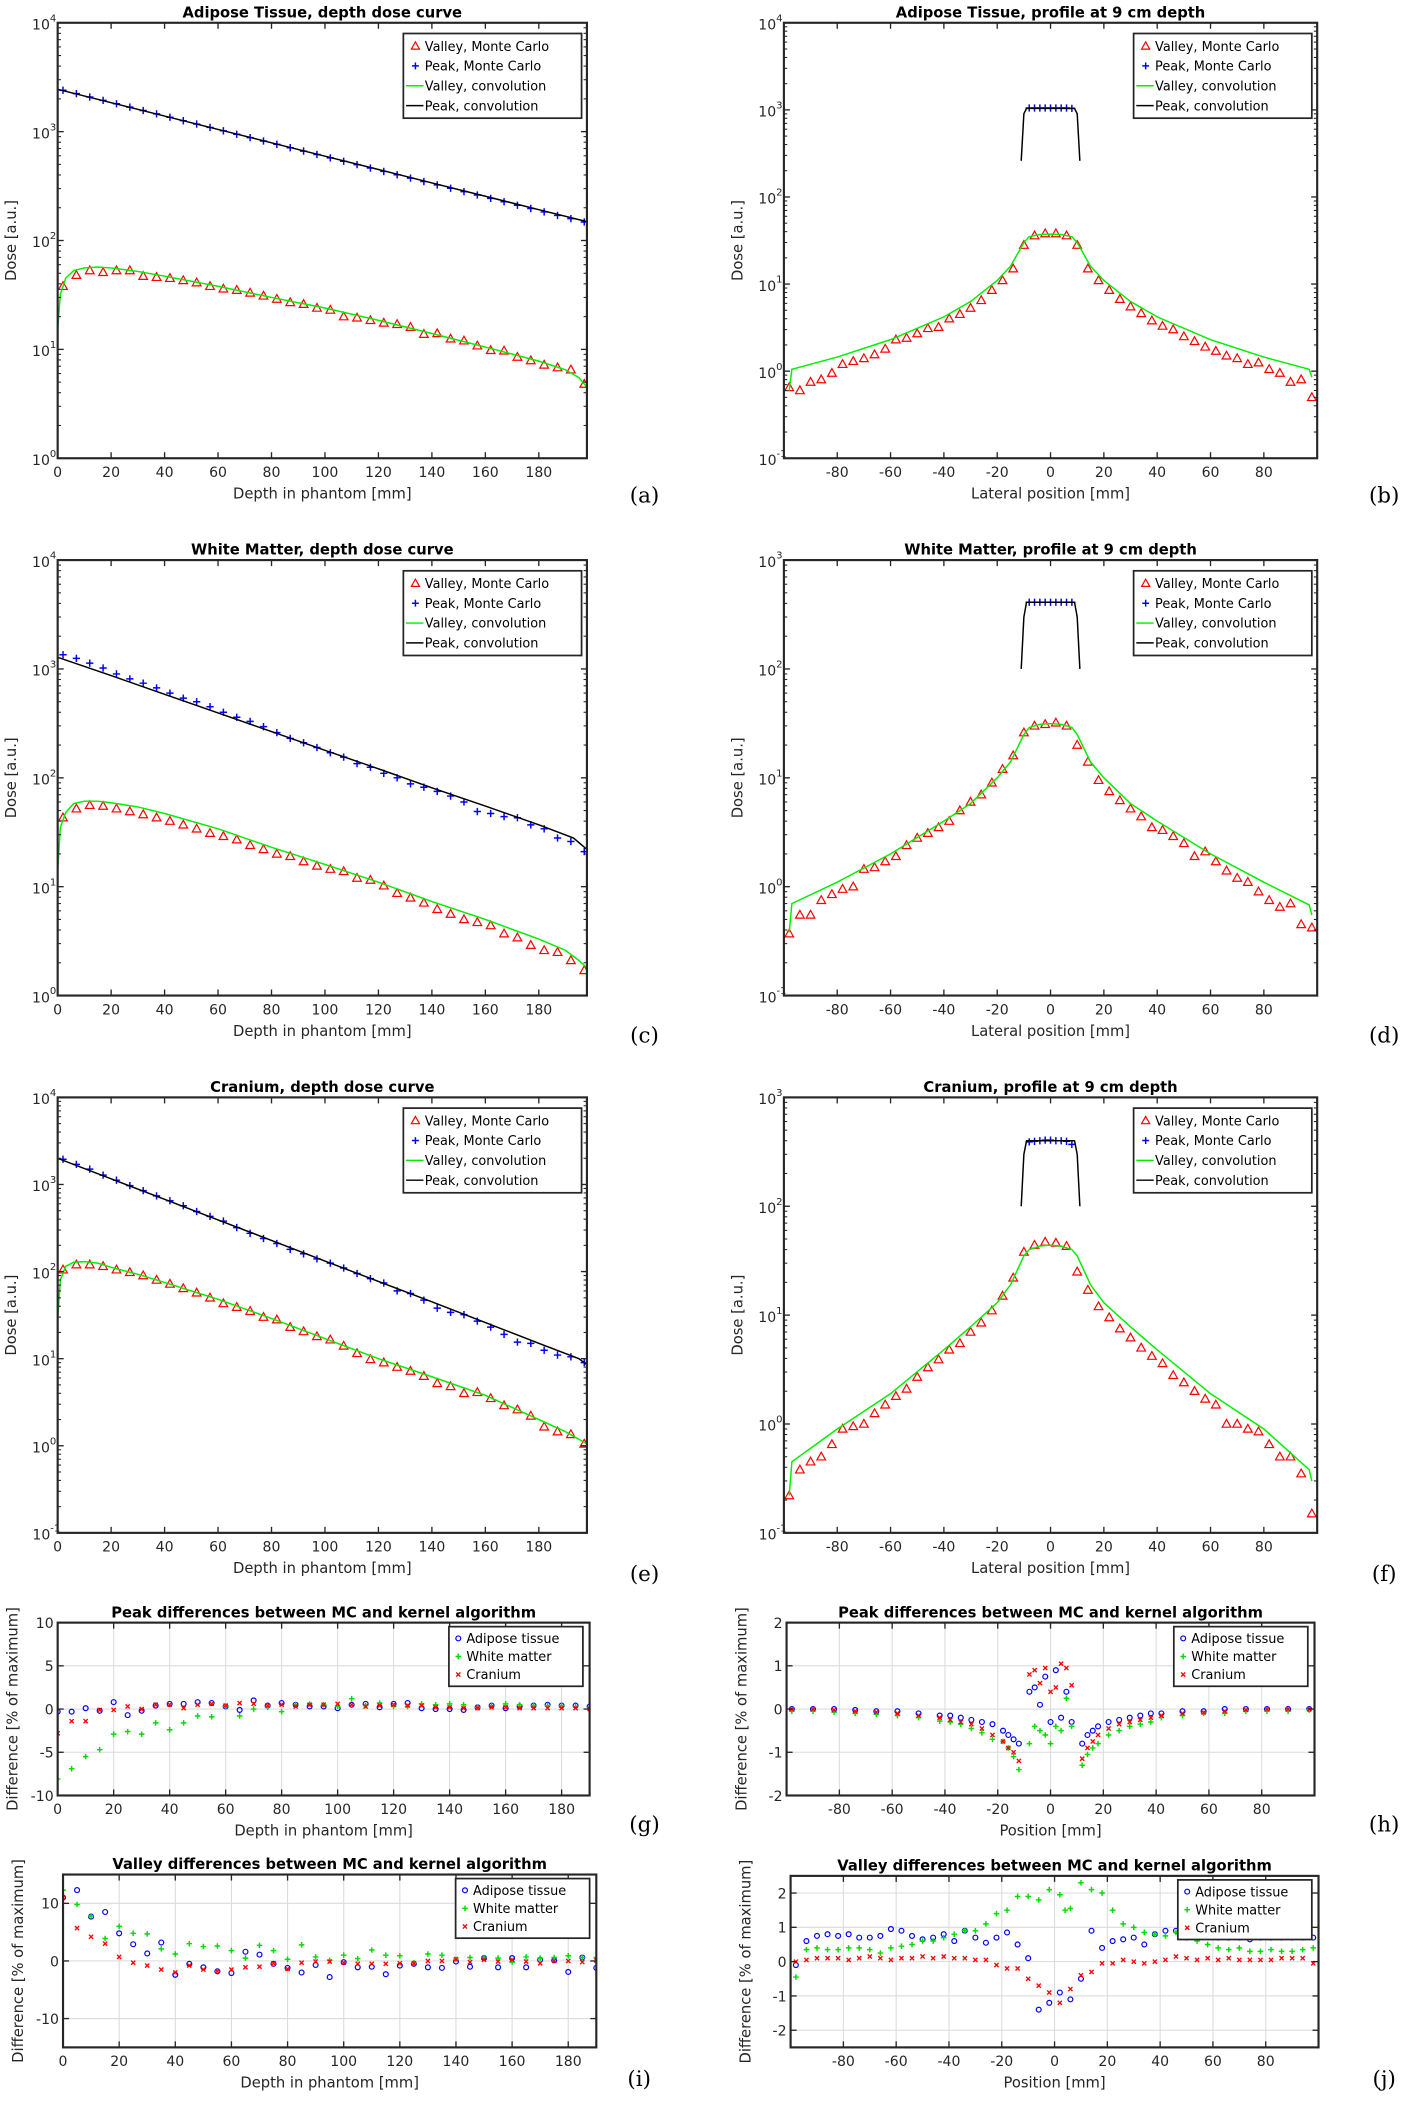  Describe the element at coordinates (645, 495) in the screenshot. I see `panel-label: (a)` at that location.